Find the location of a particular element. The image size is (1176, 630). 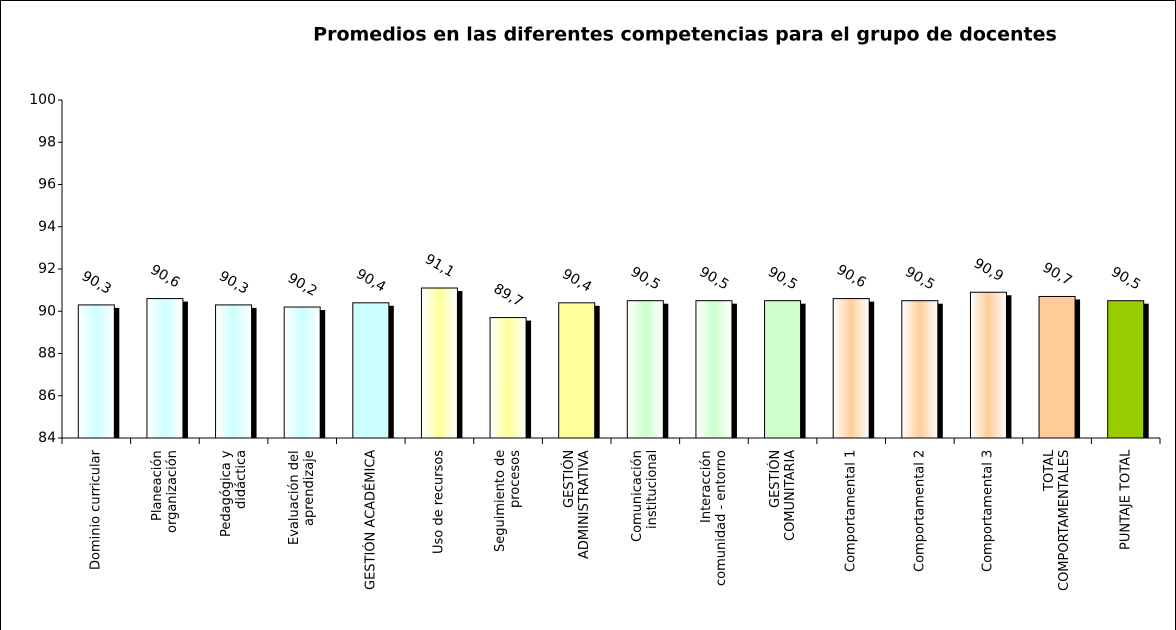

x-tick-label: Uso de recursos is located at coordinates (439, 502).